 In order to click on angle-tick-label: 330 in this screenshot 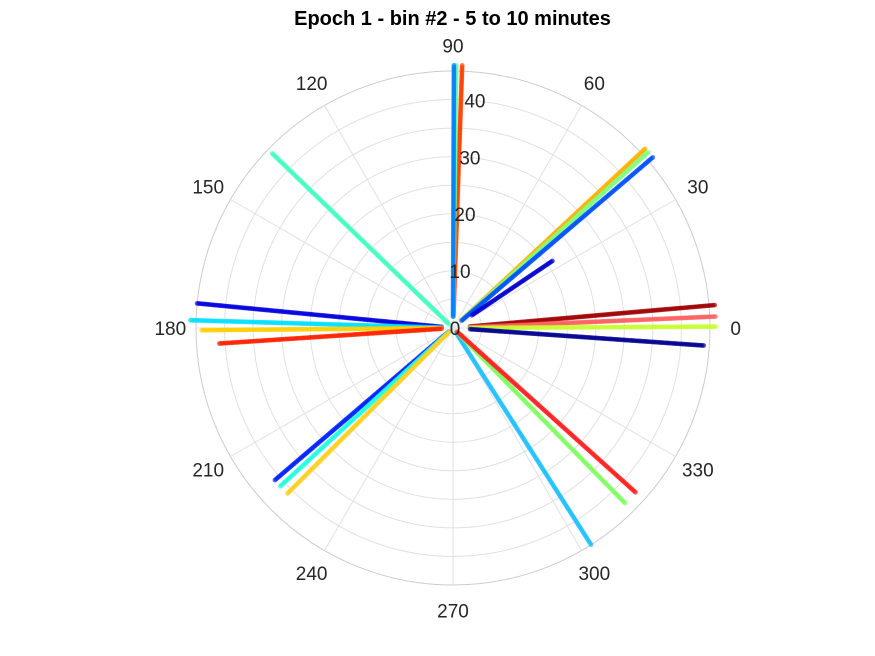, I will do `click(698, 470)`.